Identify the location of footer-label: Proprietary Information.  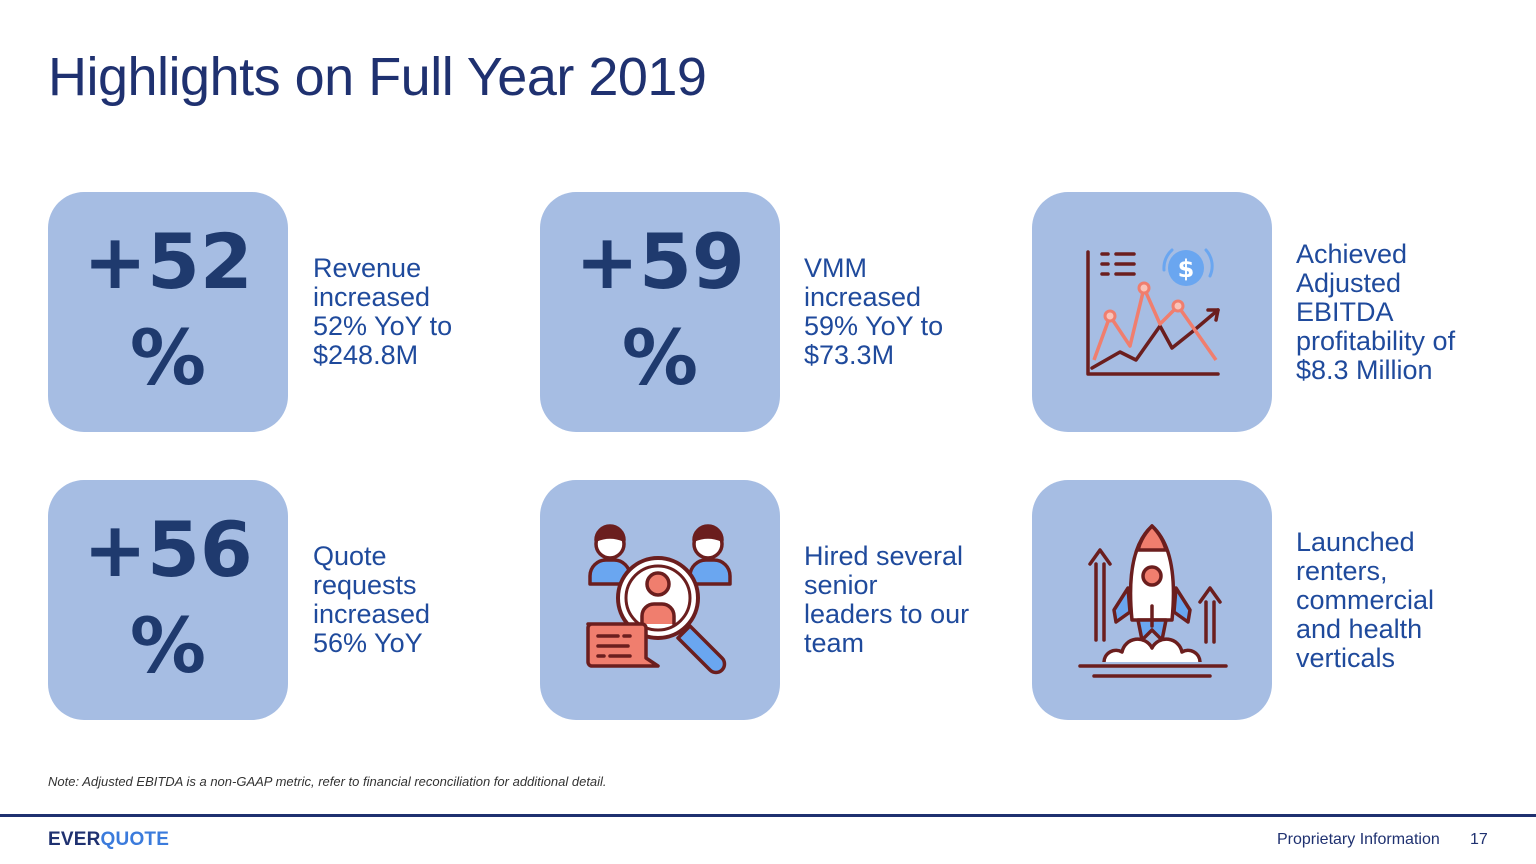
(1358, 839).